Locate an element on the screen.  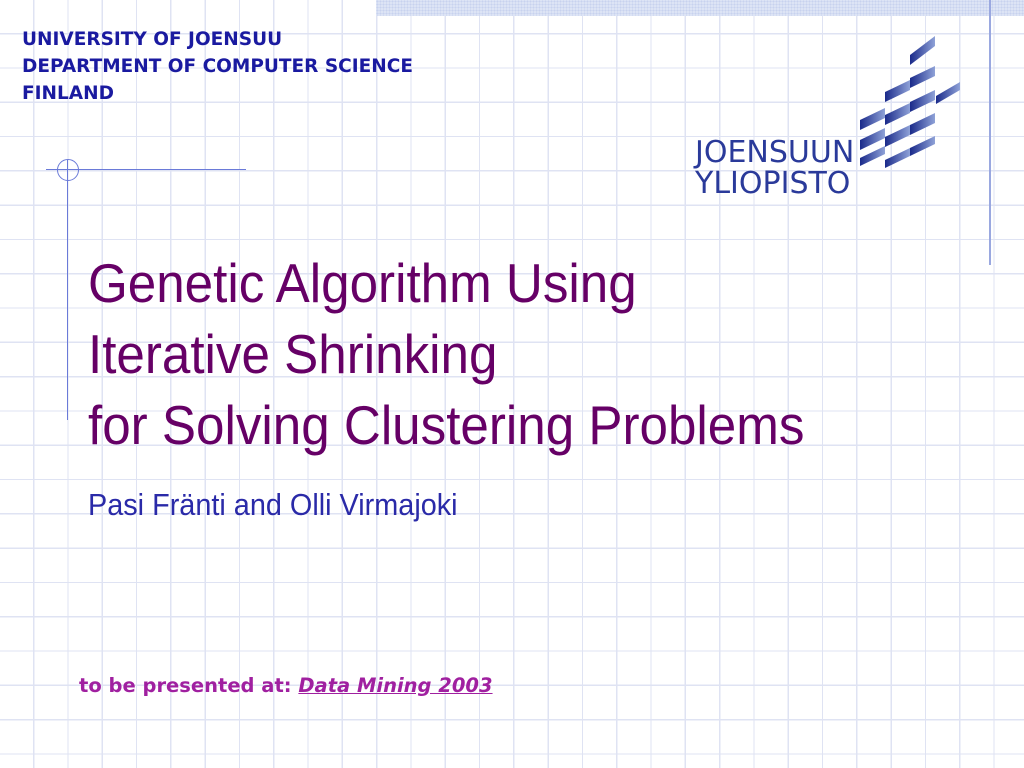
university-name: UNIVERSITY OF JOENSUU is located at coordinates (152, 39).